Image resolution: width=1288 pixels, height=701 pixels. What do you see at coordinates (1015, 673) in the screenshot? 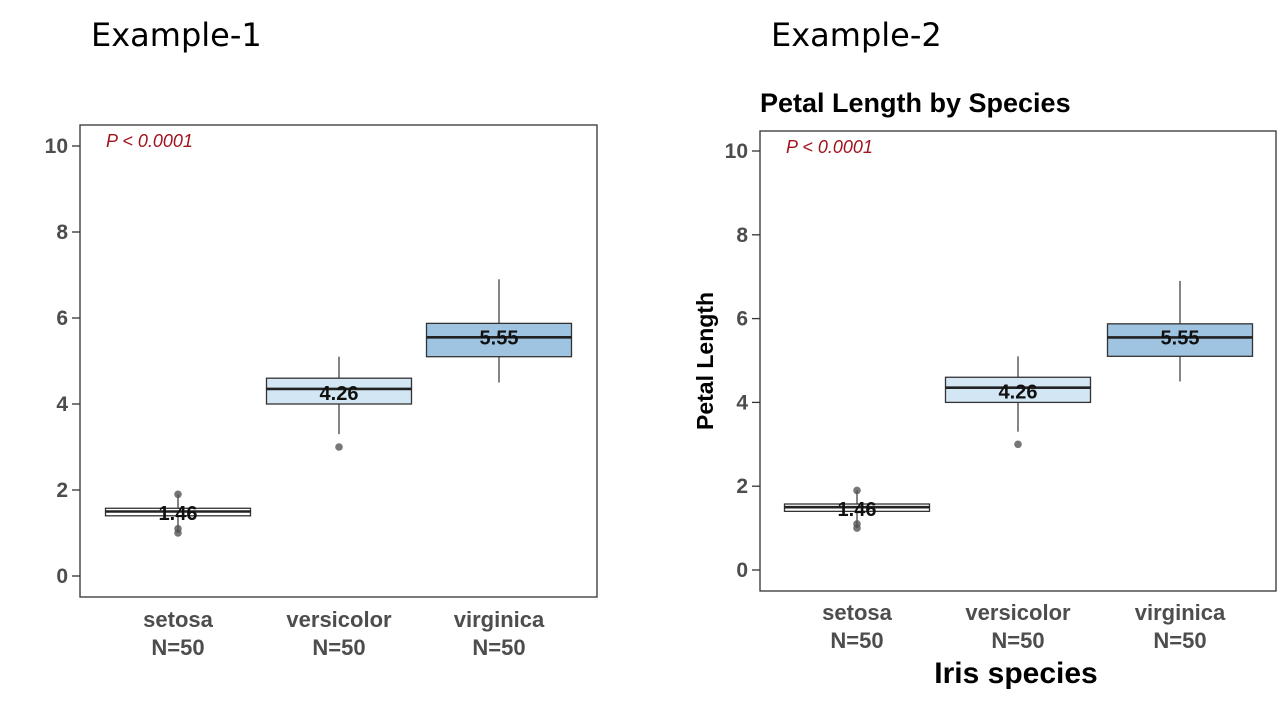
I see `x-axis-title: Iris species` at bounding box center [1015, 673].